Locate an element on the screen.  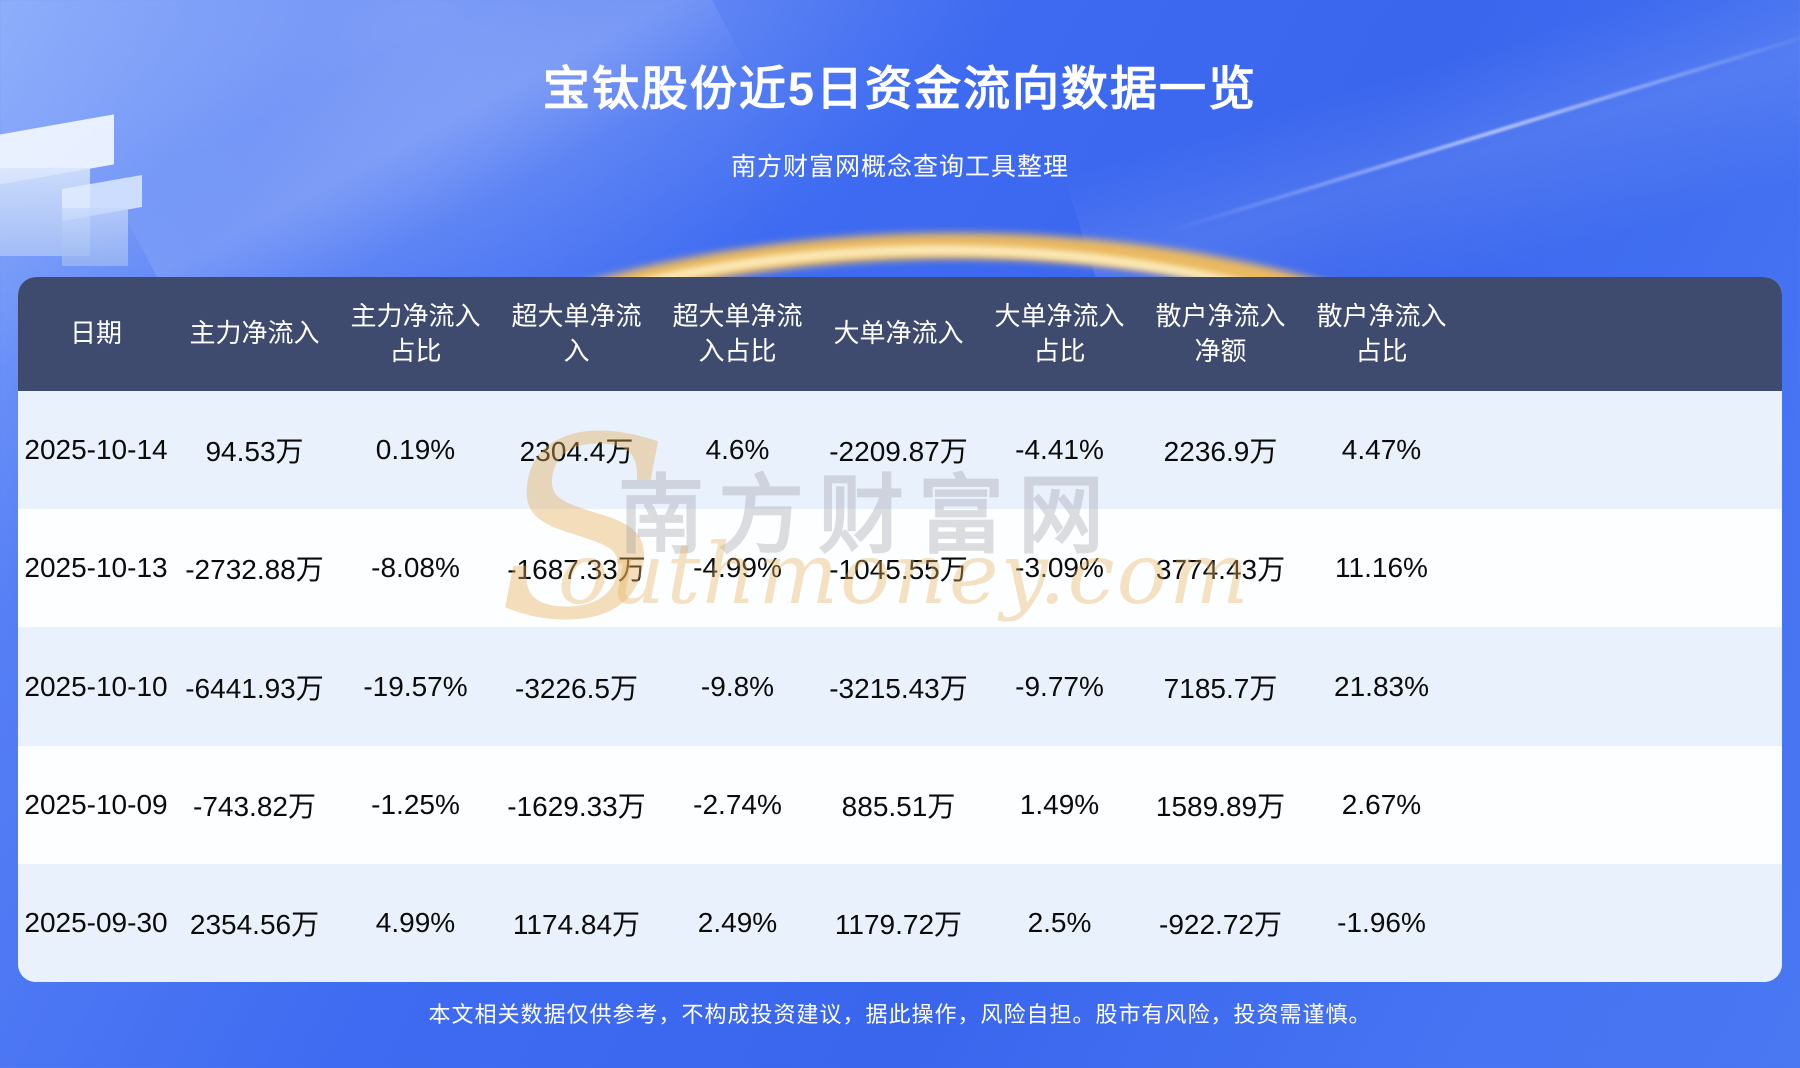
cell-retail-net-inflow: 1589.89万 is located at coordinates (1220, 806).